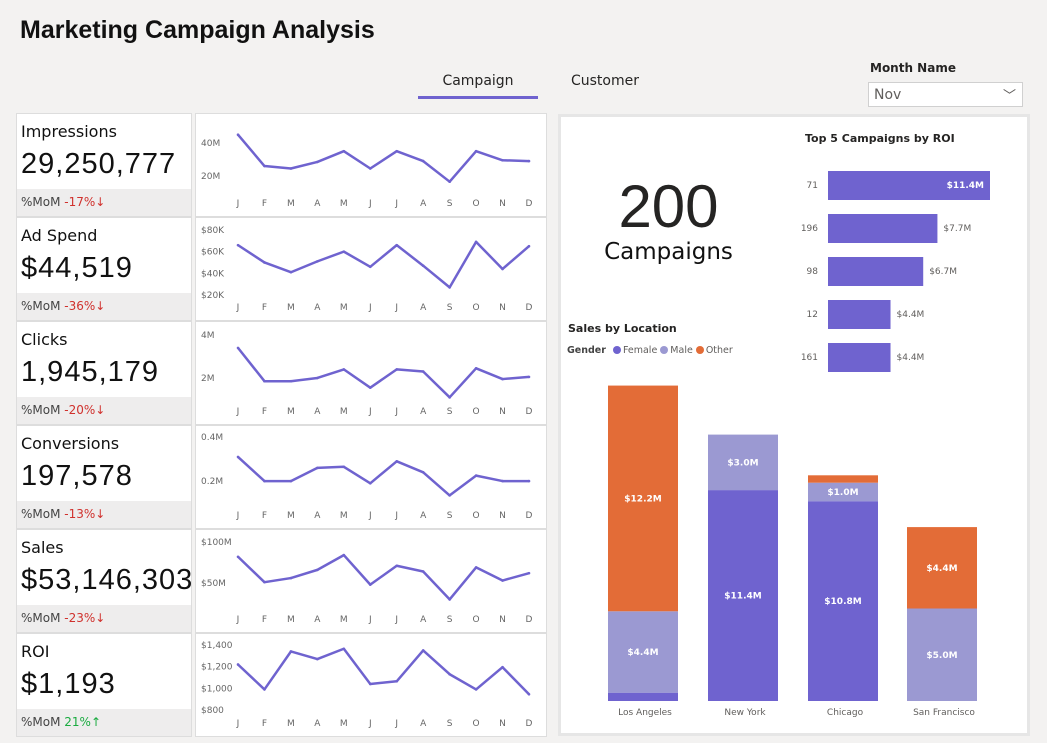 This screenshot has height=743, width=1047. Describe the element at coordinates (502, 204) in the screenshot. I see `x-tick-label: N` at that location.